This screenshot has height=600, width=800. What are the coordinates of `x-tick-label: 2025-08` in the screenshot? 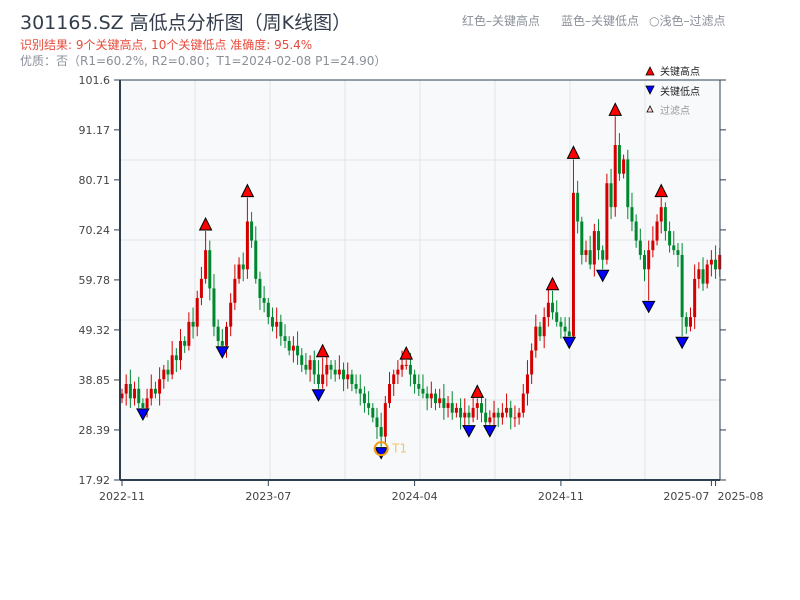 It's located at (741, 496).